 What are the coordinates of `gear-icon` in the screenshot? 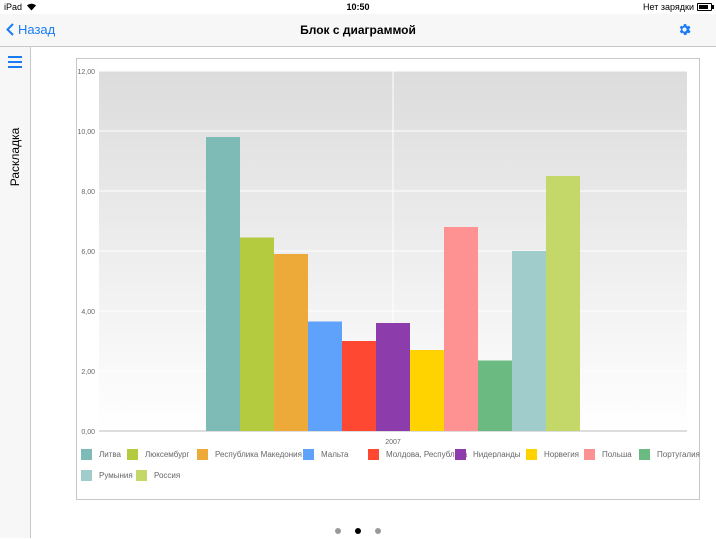 It's located at (684, 29).